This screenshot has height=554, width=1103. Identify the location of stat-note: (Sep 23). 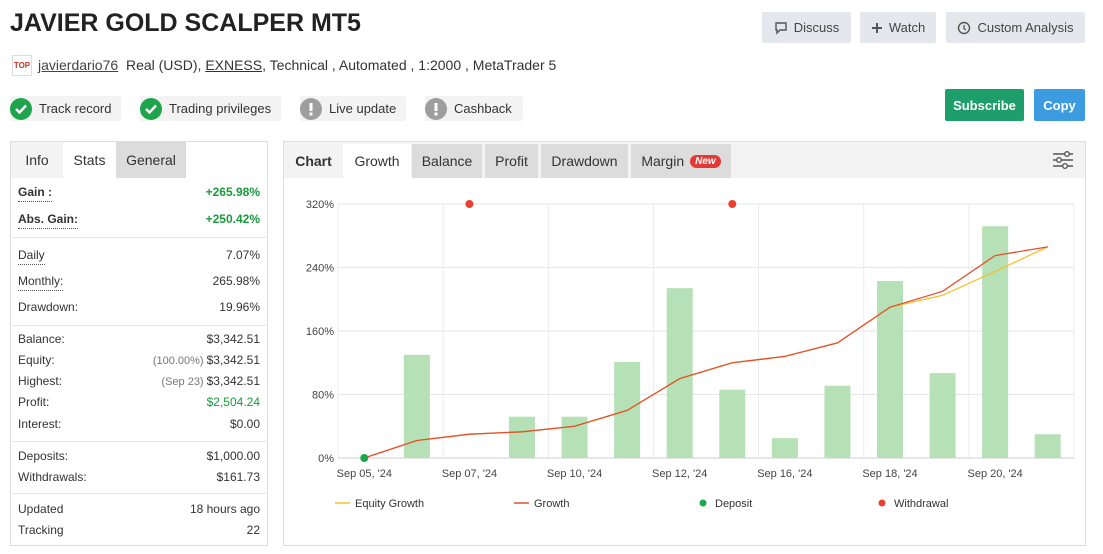
(182, 382).